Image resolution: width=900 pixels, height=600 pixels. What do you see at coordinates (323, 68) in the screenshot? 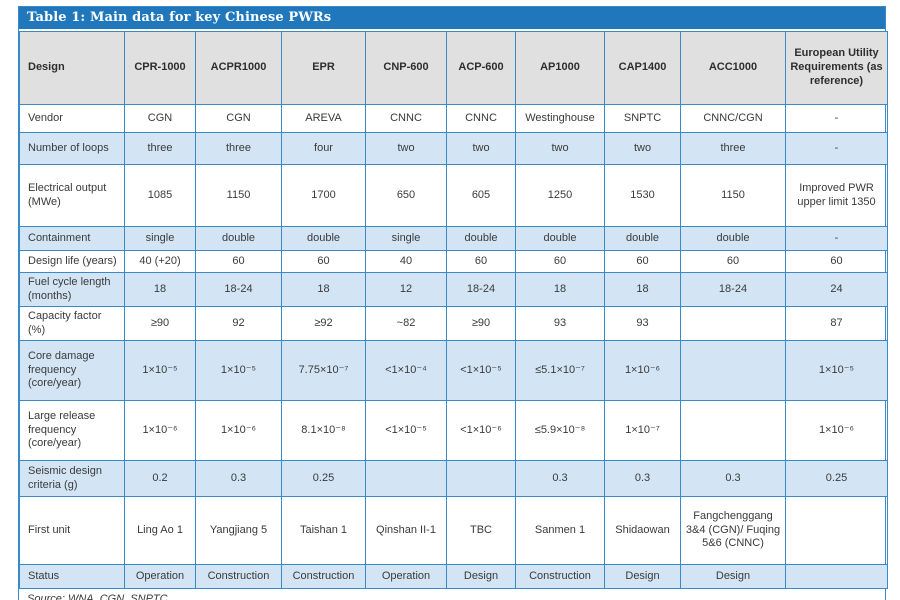
I see `header-cell: EPR` at bounding box center [323, 68].